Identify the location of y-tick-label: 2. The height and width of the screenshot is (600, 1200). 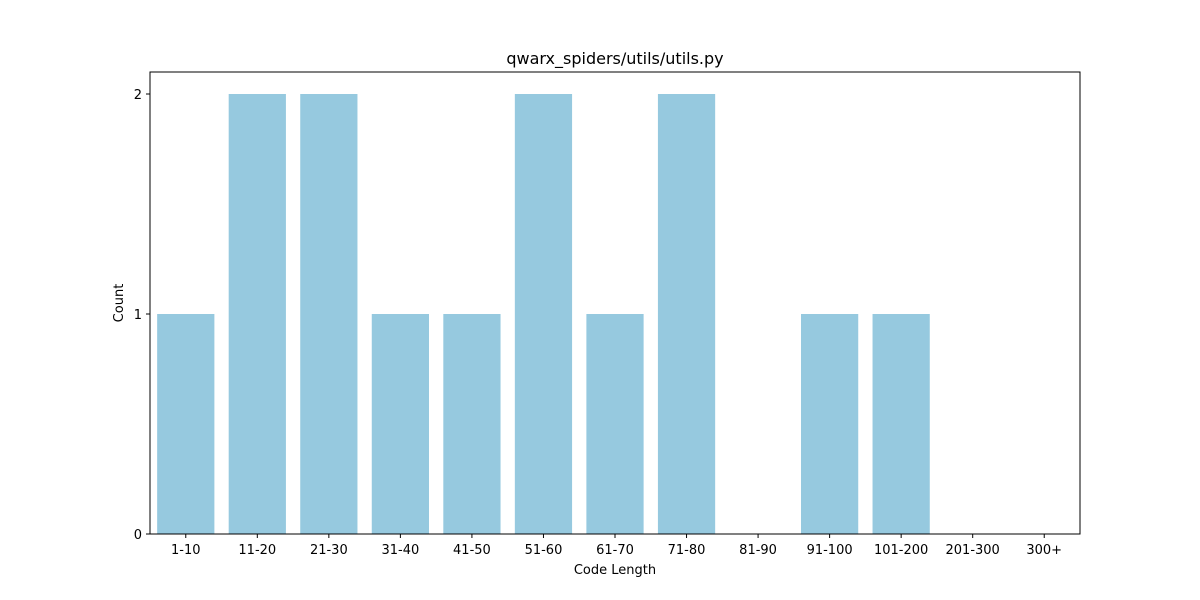
(138, 95).